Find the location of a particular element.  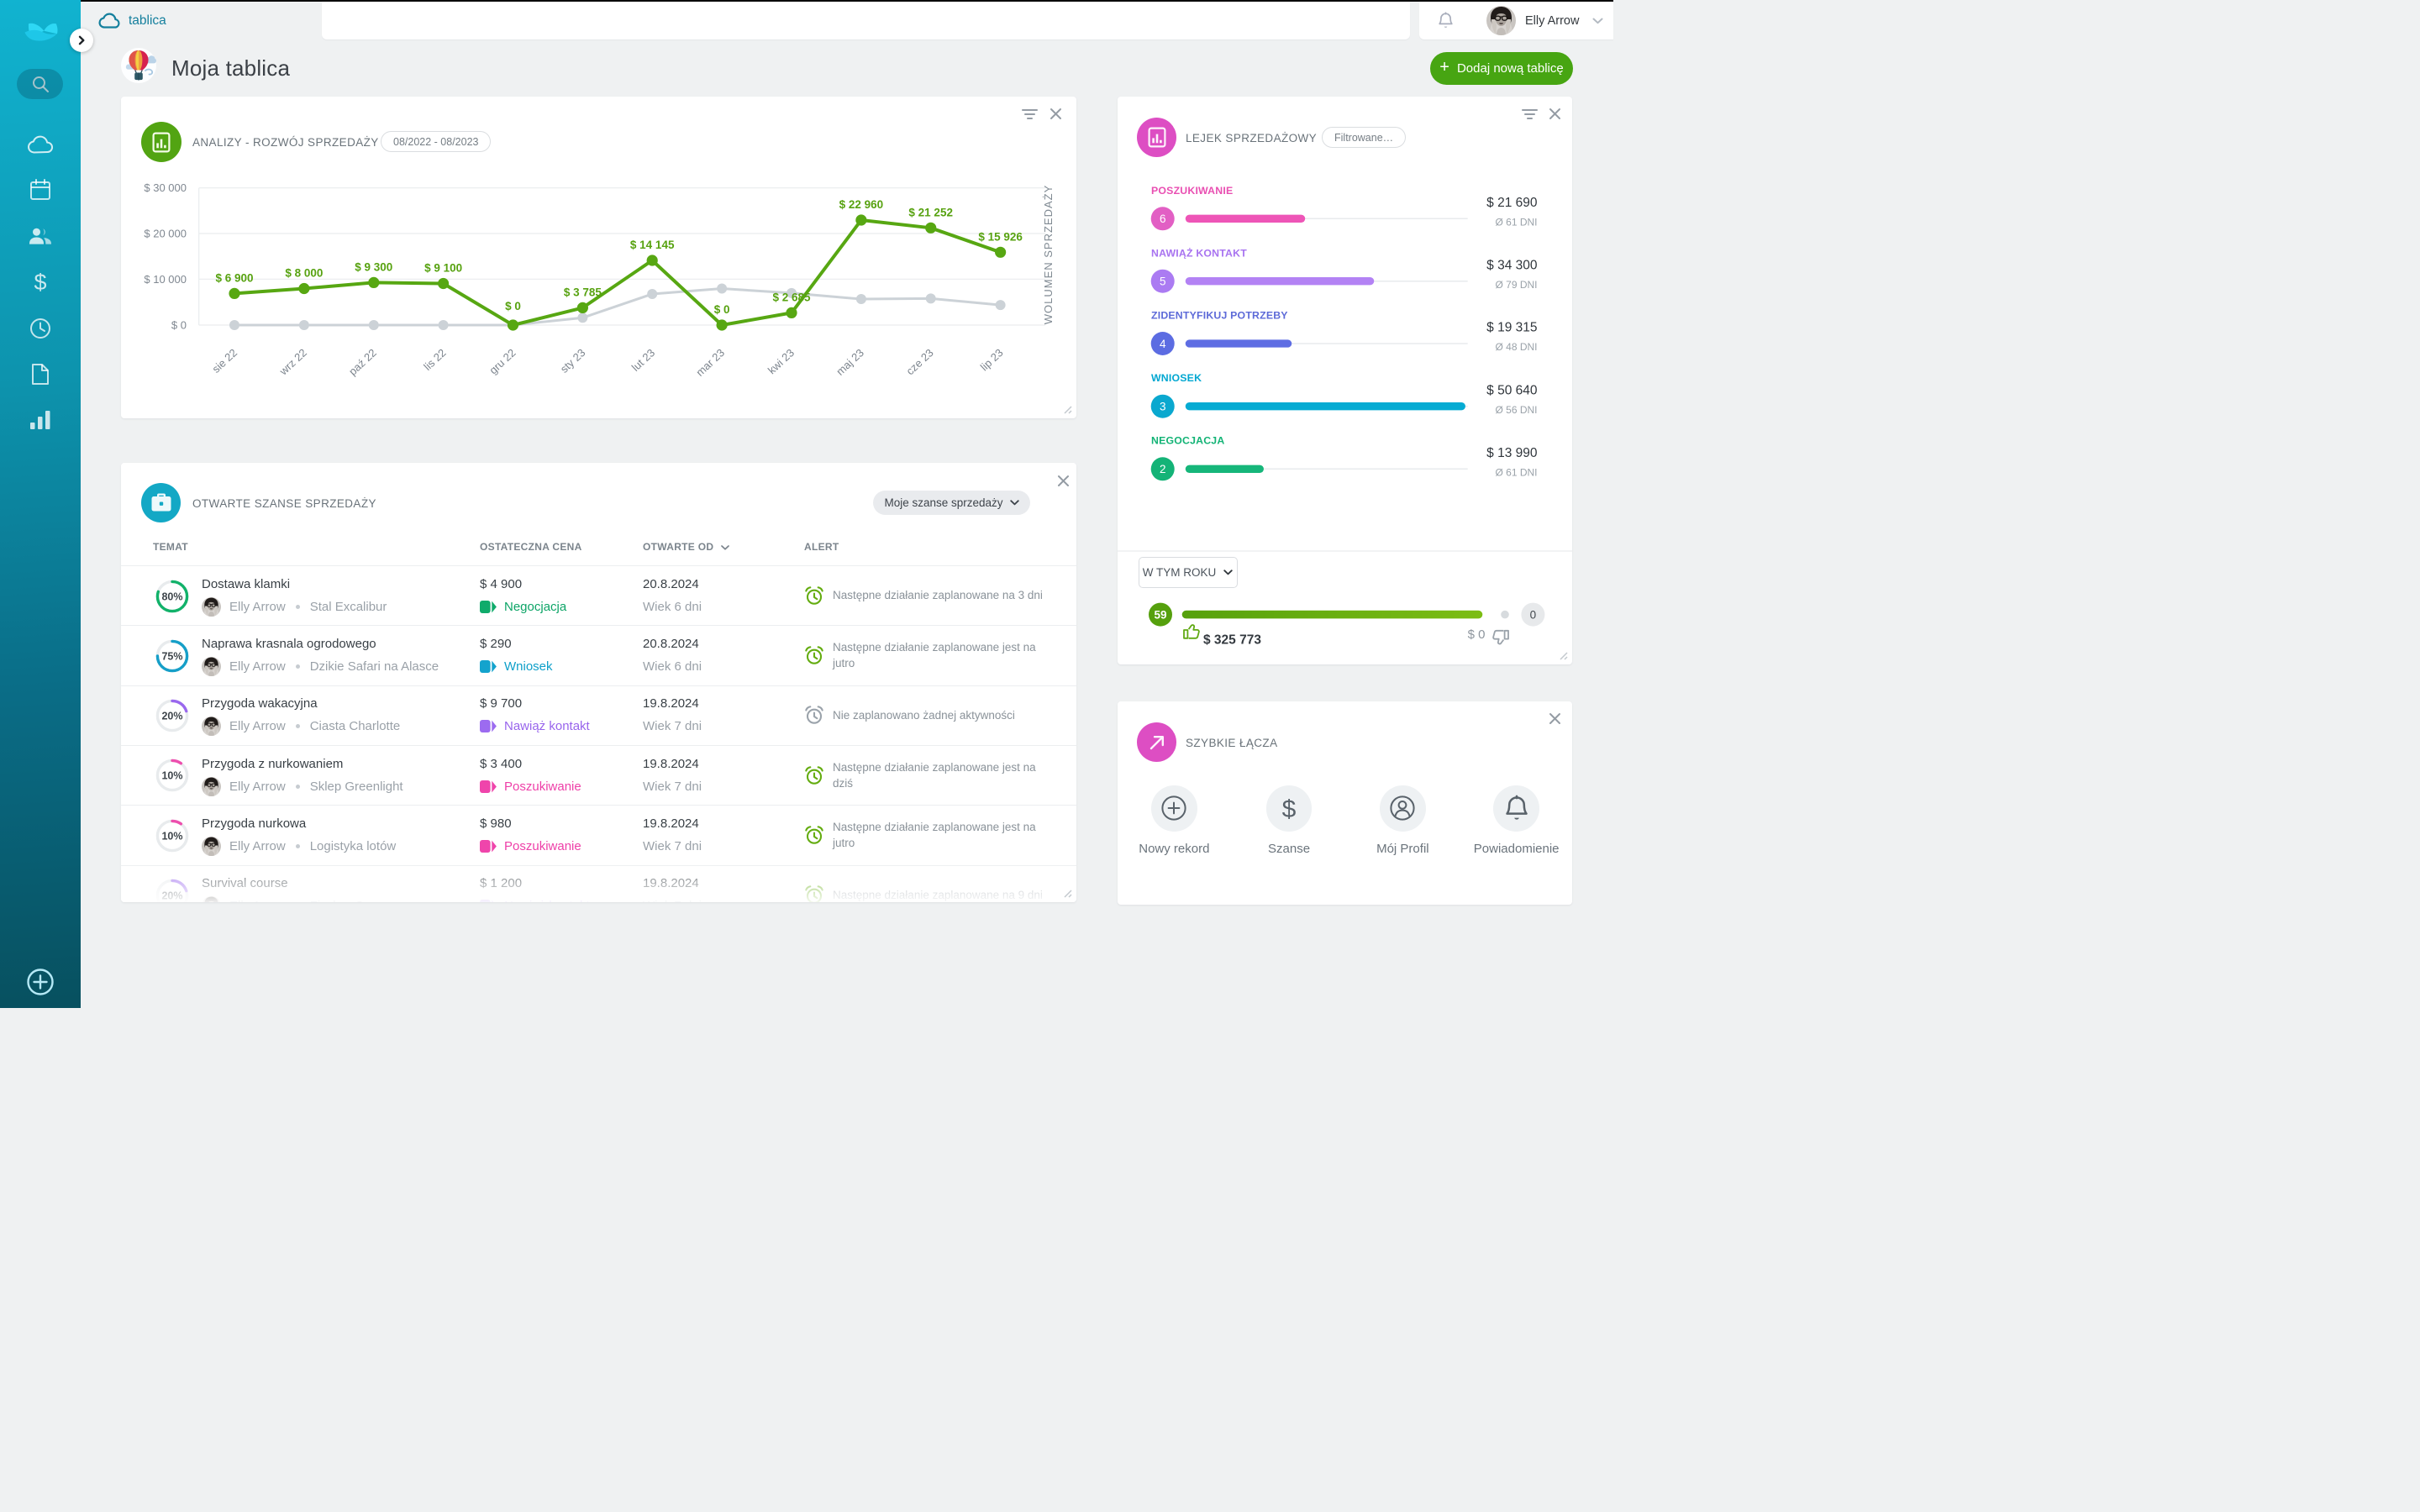

svg-text: gru 22 is located at coordinates (502, 361).